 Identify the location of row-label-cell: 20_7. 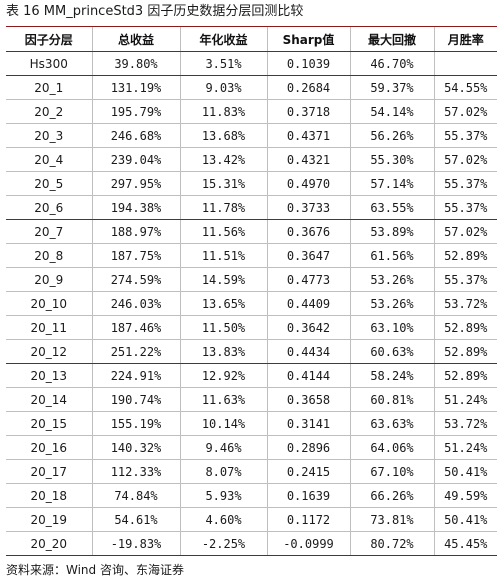
(49, 231).